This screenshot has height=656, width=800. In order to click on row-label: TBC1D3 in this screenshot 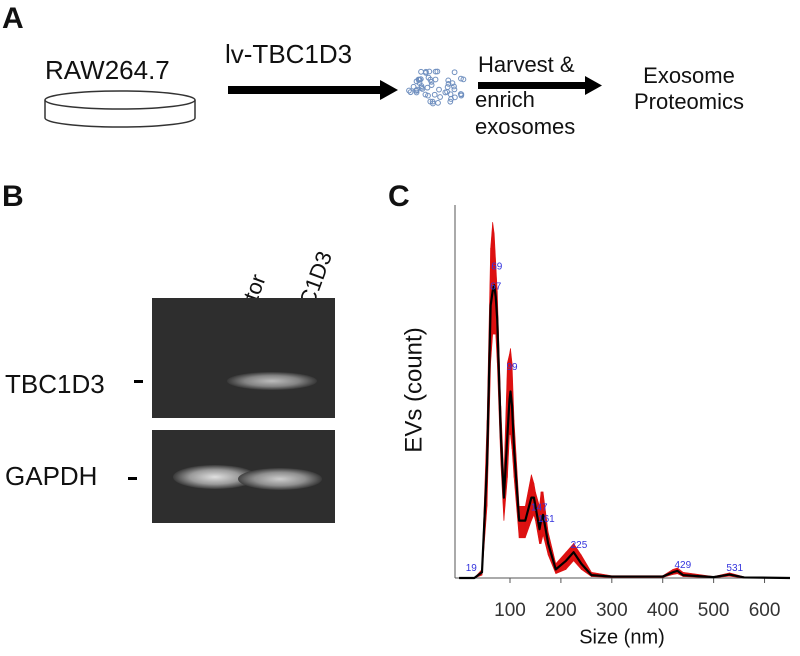, I will do `click(55, 384)`.